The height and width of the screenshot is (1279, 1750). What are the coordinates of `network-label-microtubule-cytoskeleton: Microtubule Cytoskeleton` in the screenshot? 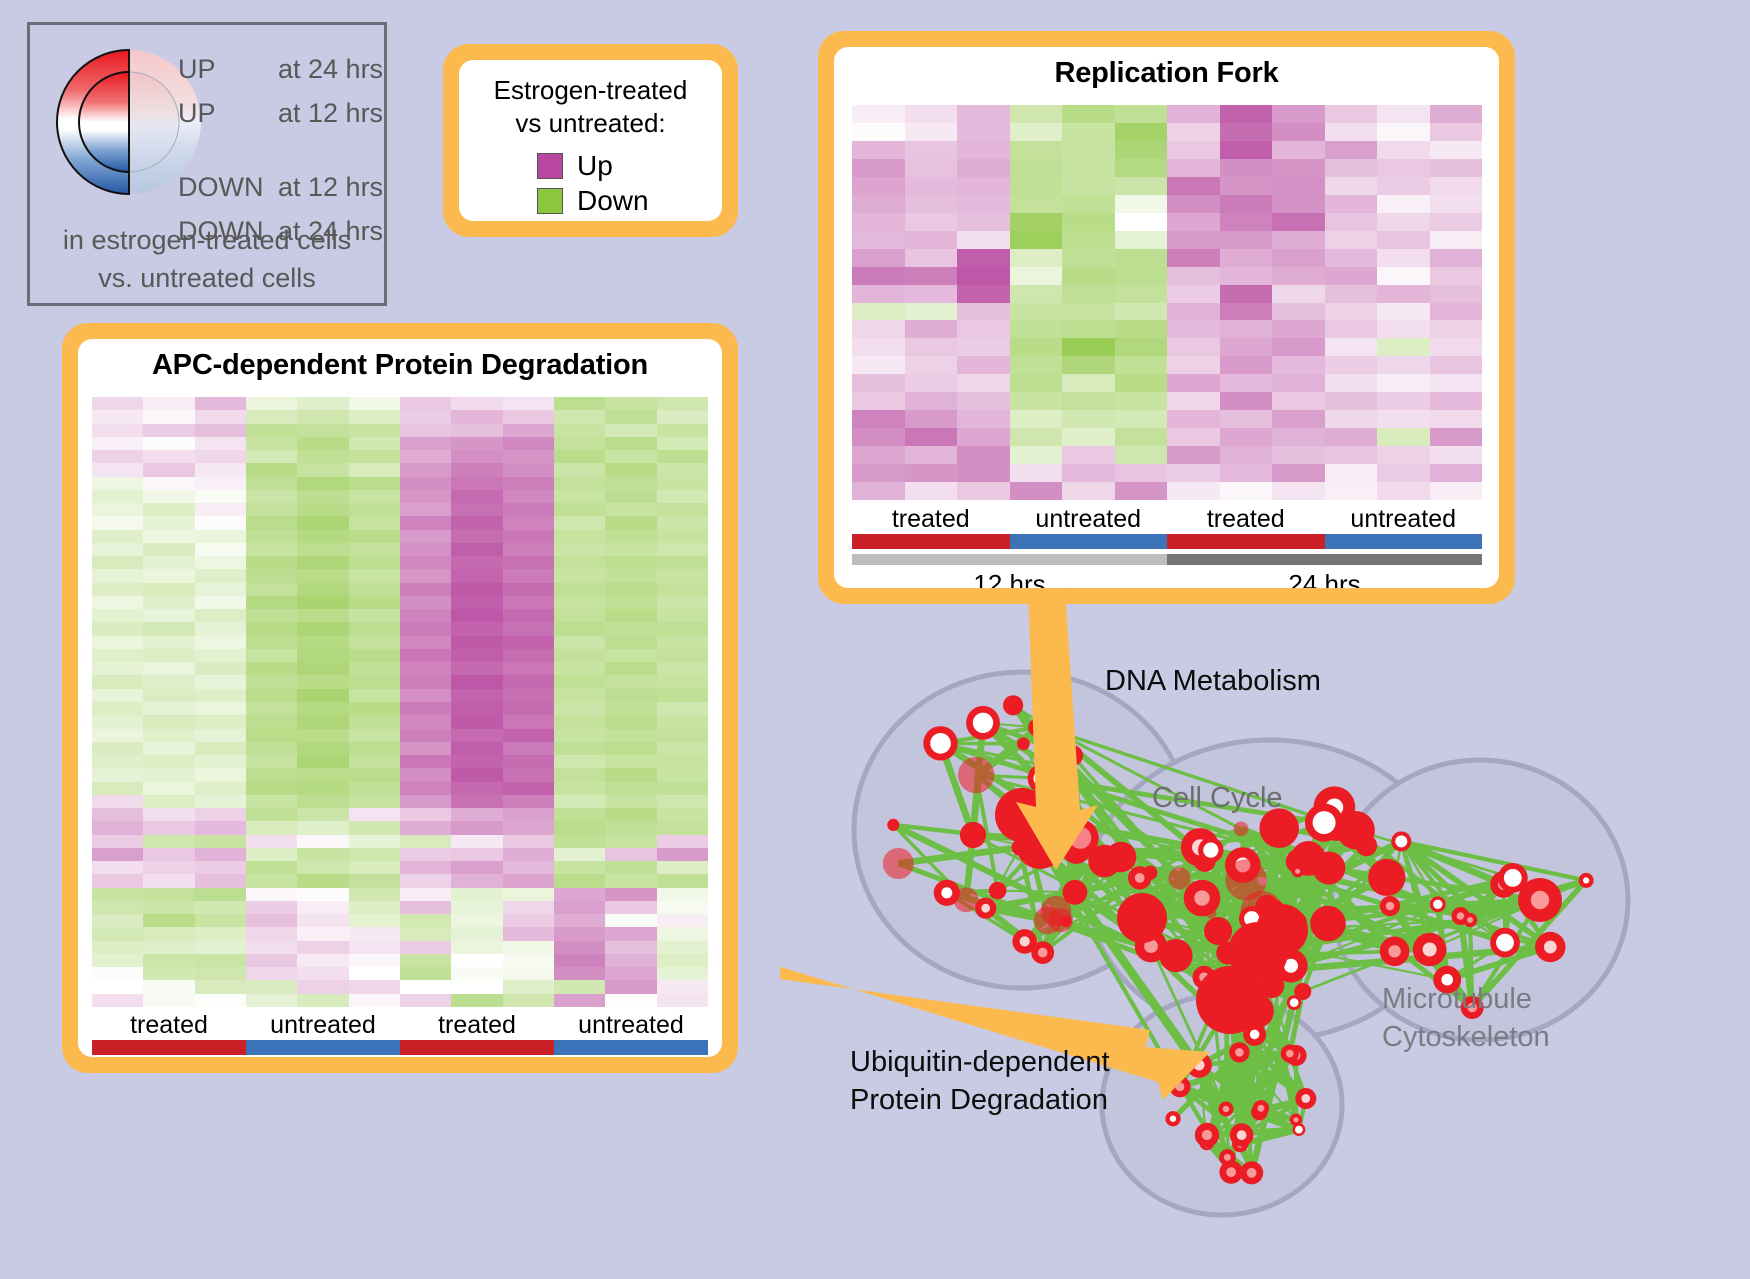 It's located at (1466, 1018).